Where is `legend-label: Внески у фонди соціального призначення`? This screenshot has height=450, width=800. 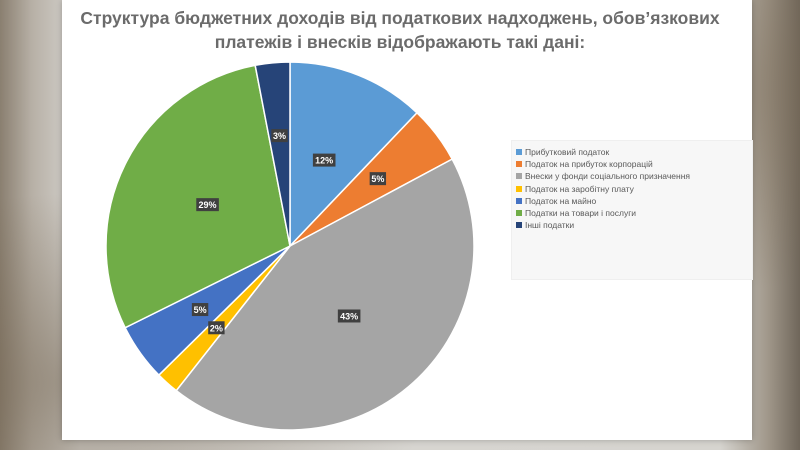
legend-label: Внески у фонди соціального призначення is located at coordinates (607, 176).